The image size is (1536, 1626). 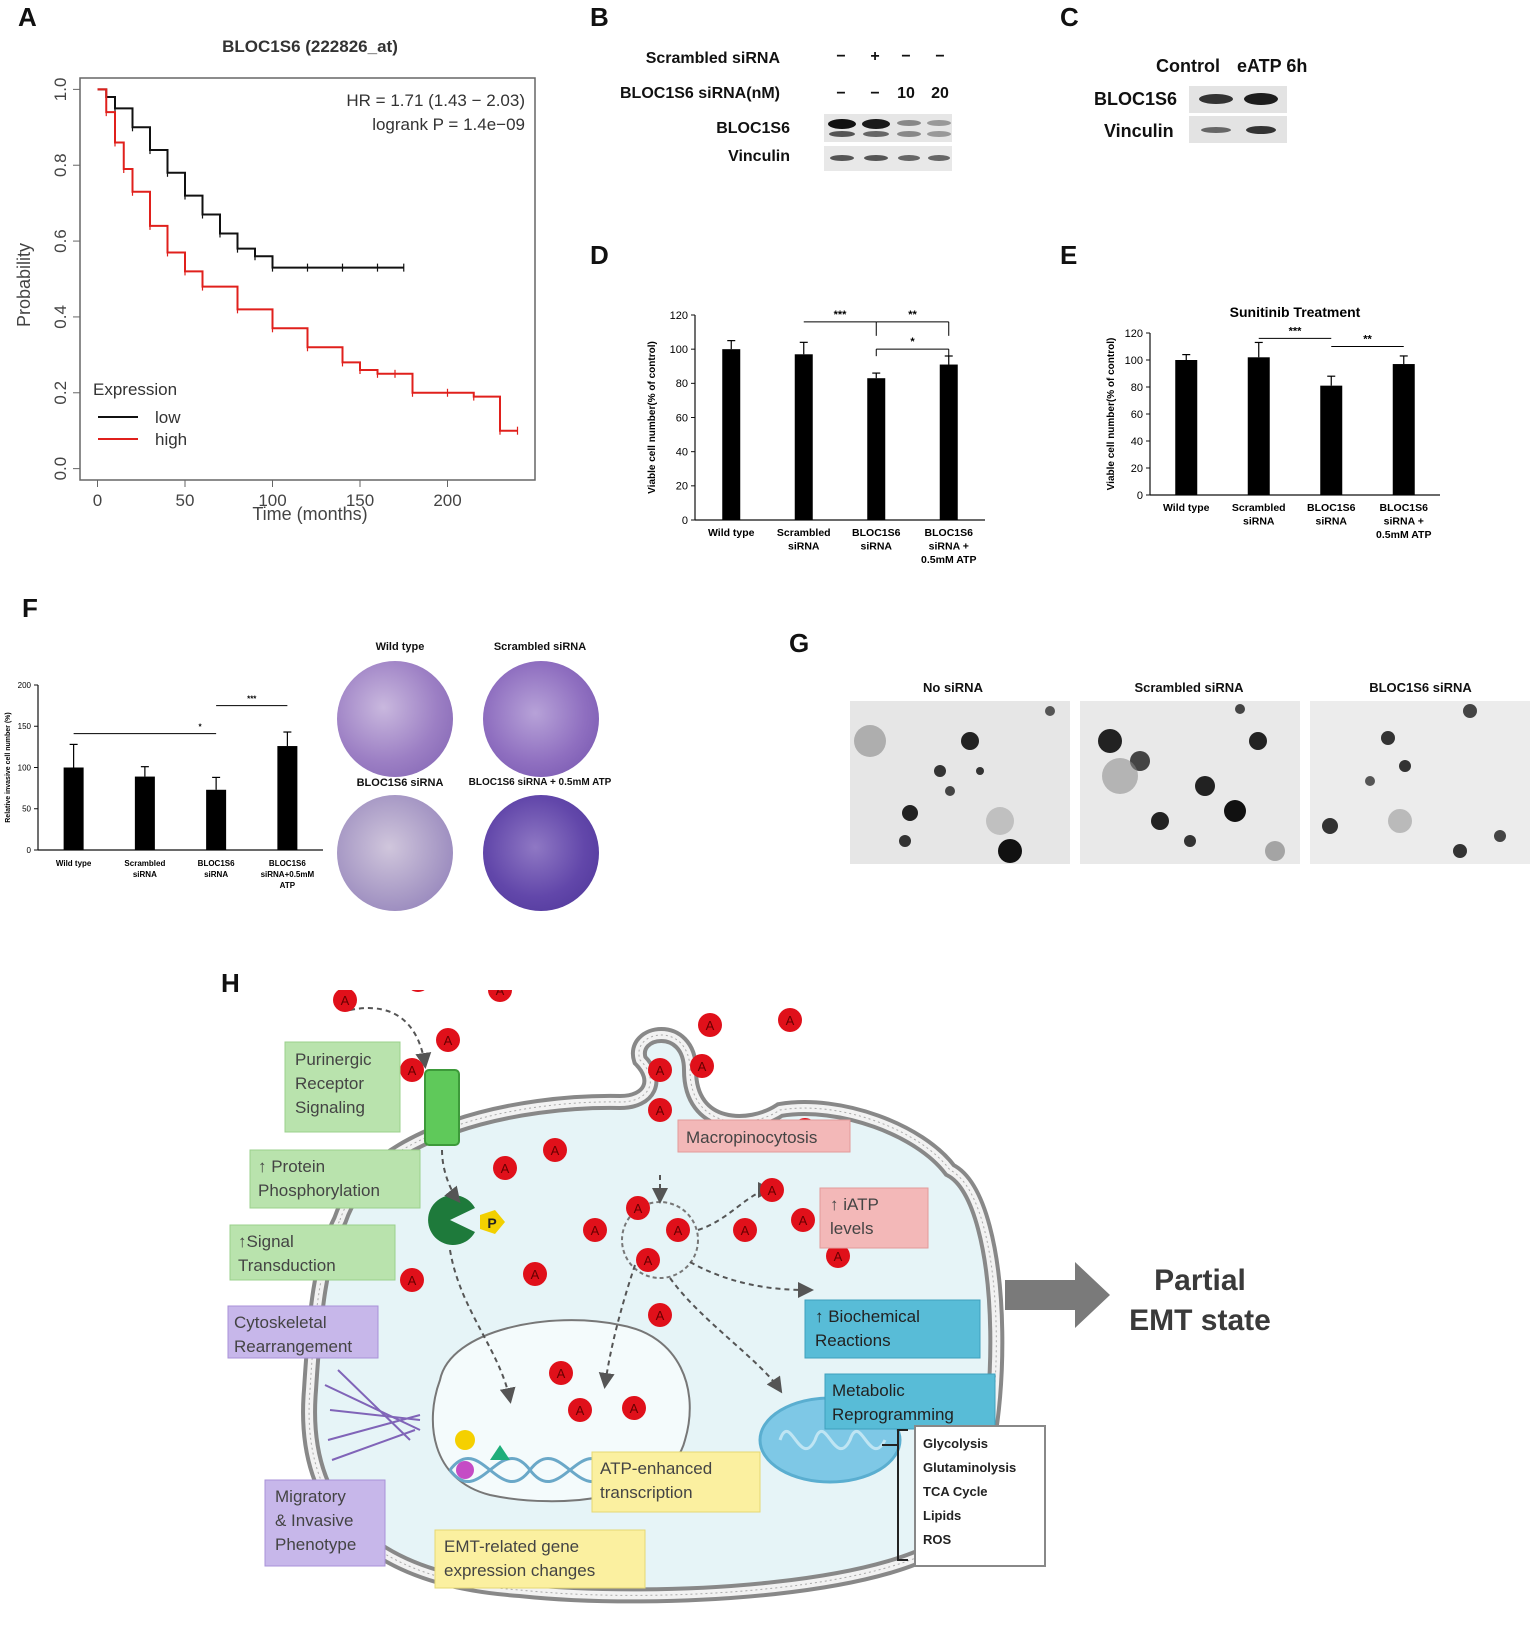 I want to click on blot-b-bloc-mark-2: −, so click(x=875, y=93).